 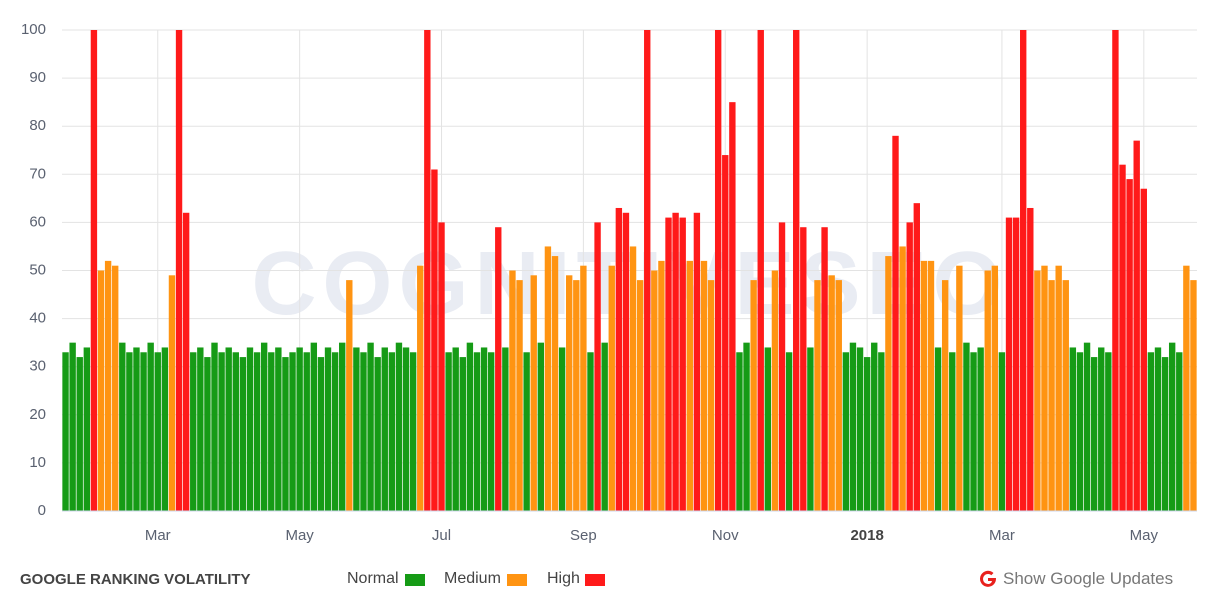 What do you see at coordinates (37, 269) in the screenshot?
I see `y-tick-label: 50` at bounding box center [37, 269].